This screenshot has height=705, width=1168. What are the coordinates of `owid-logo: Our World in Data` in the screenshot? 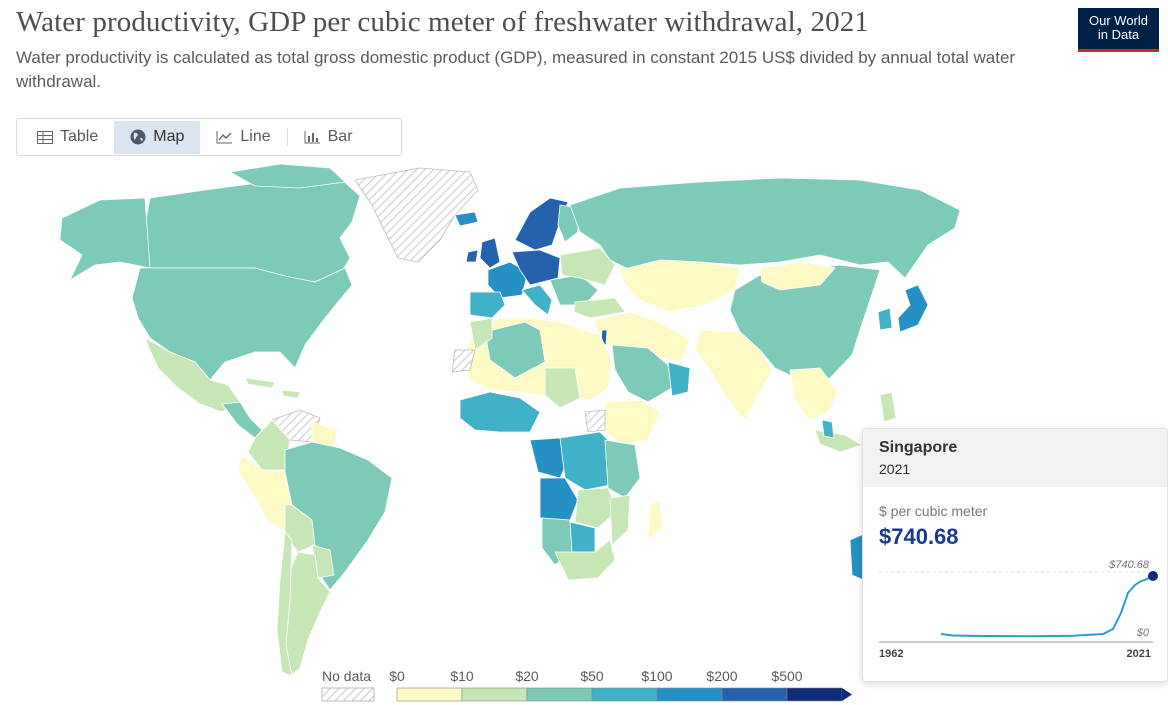 It's located at (1118, 30).